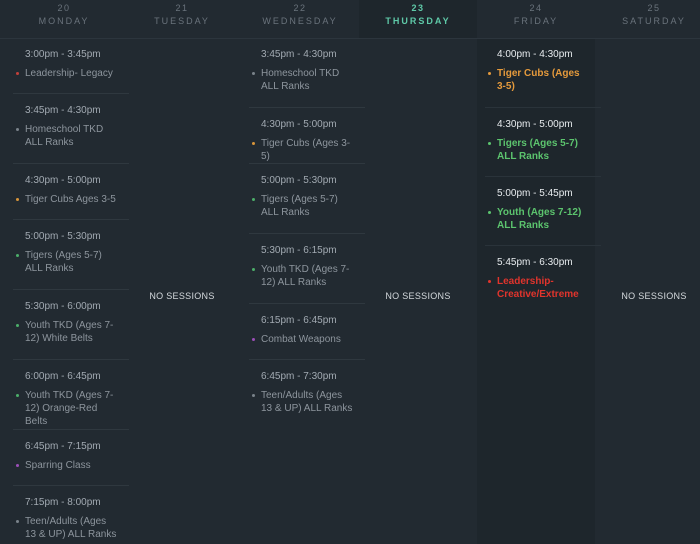 The width and height of the screenshot is (700, 544). I want to click on session-time: 6:00pm - 6:45pm, so click(63, 376).